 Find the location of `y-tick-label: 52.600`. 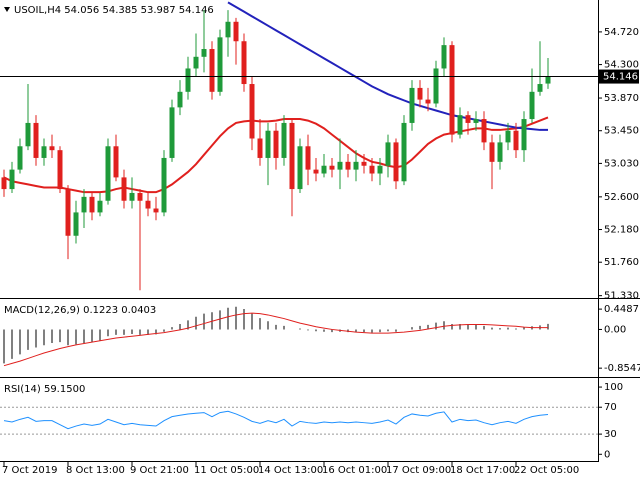

y-tick-label: 52.600 is located at coordinates (621, 197).